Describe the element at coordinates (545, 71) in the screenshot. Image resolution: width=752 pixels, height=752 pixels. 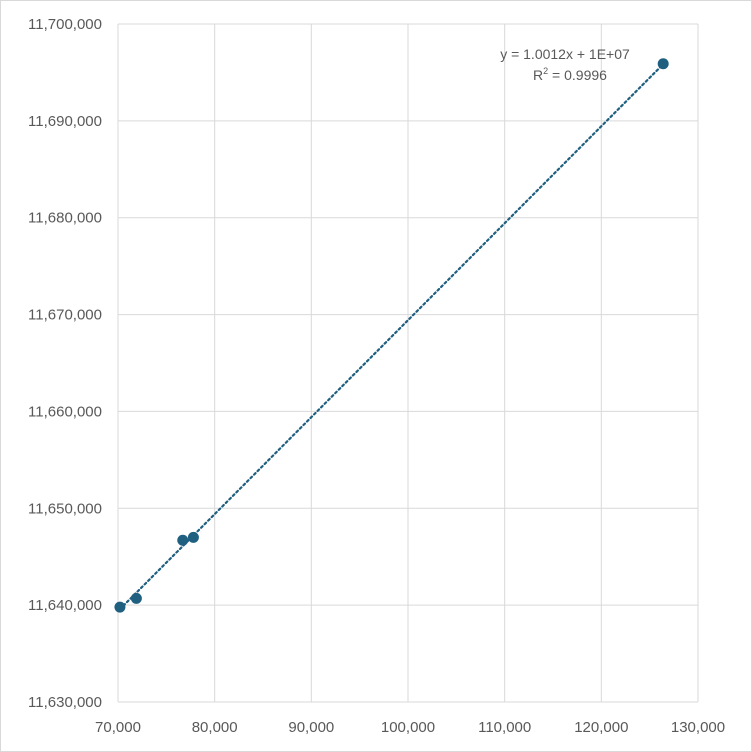
I see `r-squared-superscript: 2` at that location.